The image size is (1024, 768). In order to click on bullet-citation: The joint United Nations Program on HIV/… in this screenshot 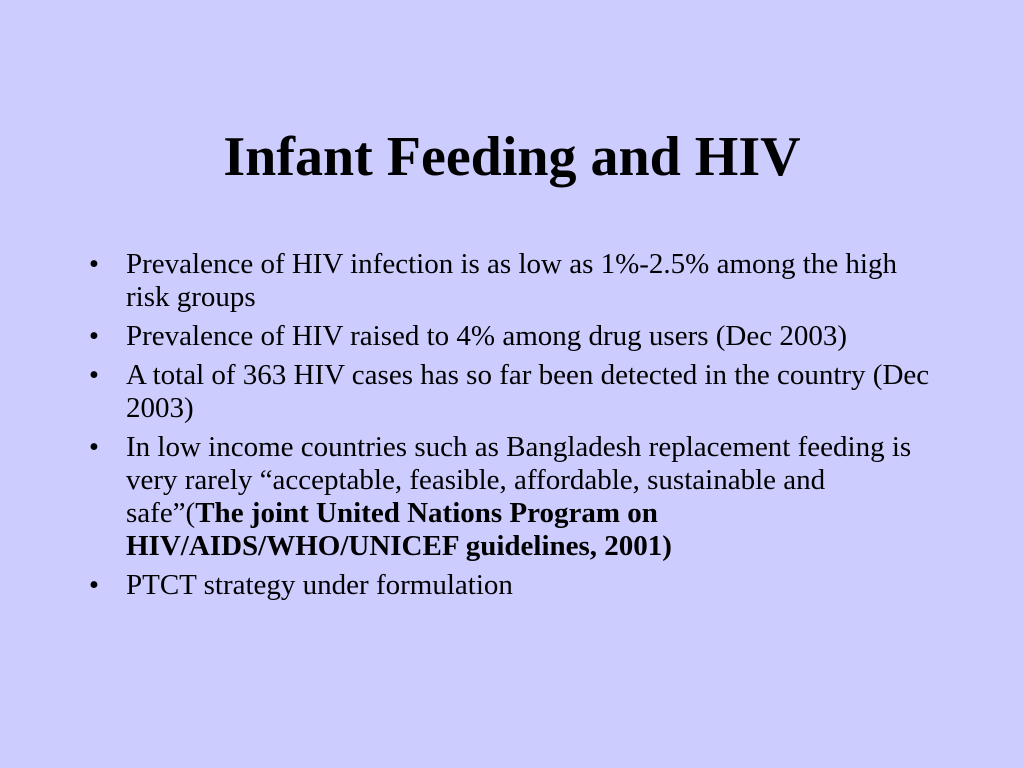, I will do `click(399, 529)`.